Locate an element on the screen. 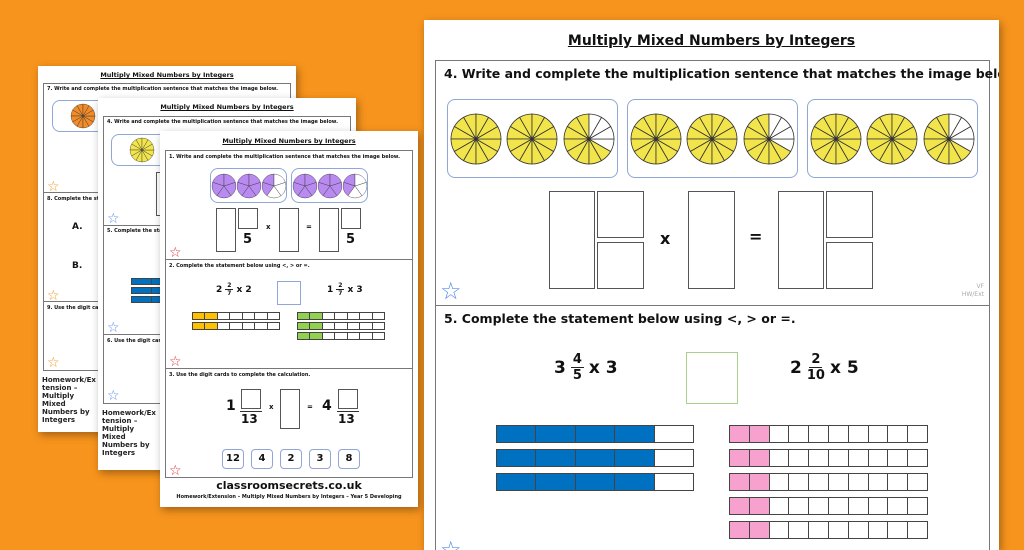  multiplier: 5 is located at coordinates (852, 367).